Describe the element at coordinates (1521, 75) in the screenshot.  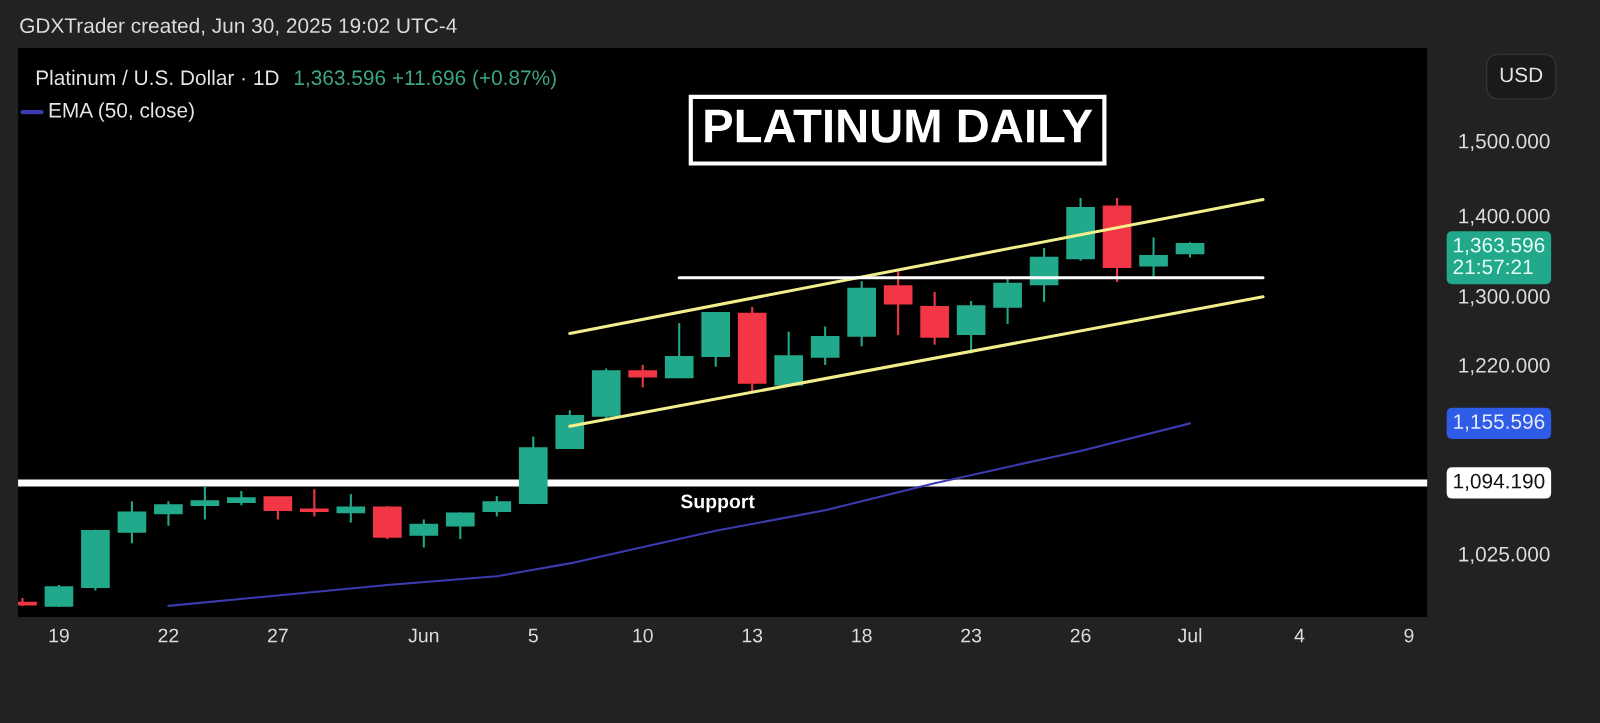
I see `text: USD` at that location.